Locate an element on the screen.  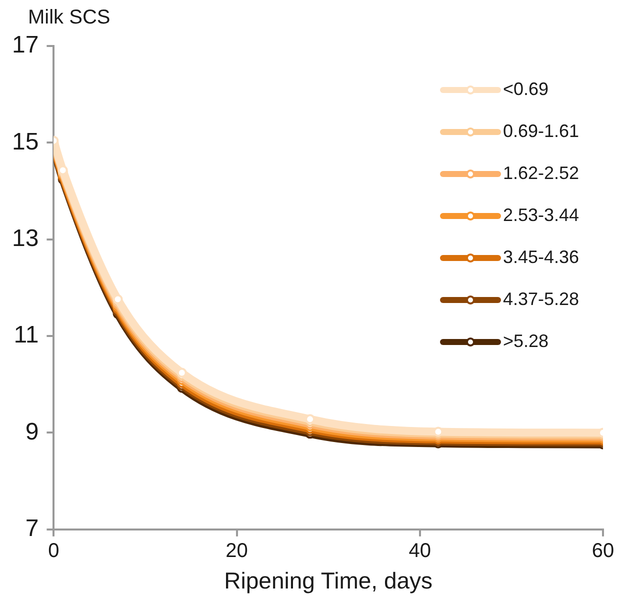
x-tick-label: 60 is located at coordinates (603, 551).